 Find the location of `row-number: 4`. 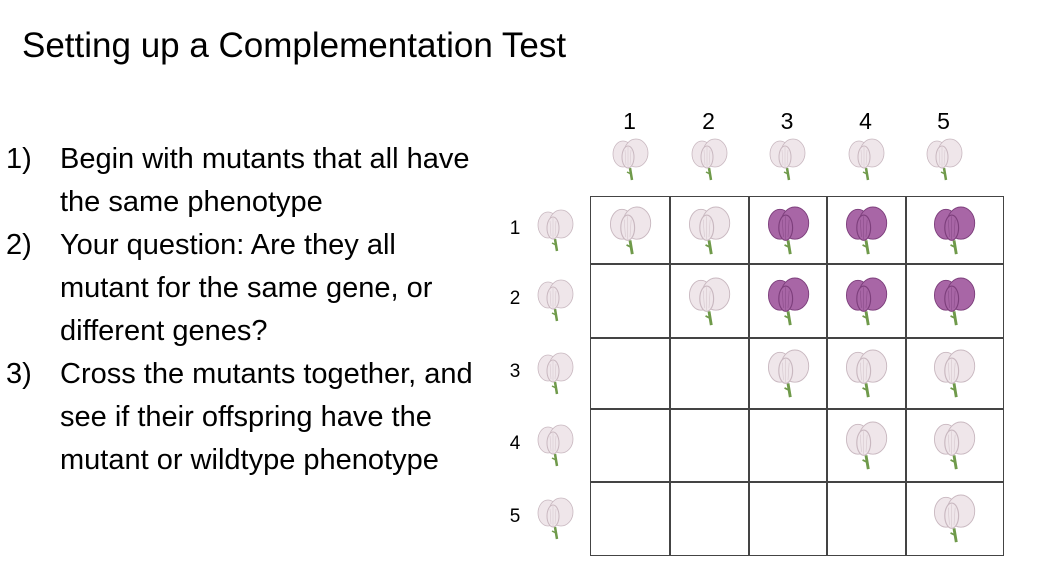

row-number: 4 is located at coordinates (515, 443).